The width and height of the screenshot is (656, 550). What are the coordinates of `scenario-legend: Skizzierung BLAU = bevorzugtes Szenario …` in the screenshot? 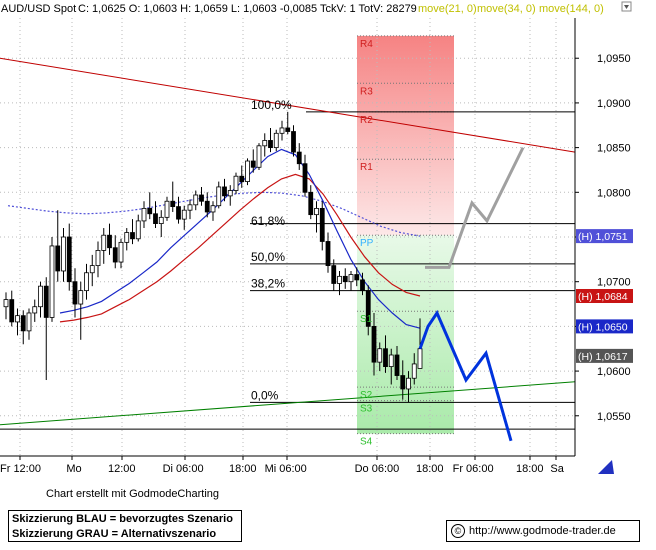 It's located at (125, 526).